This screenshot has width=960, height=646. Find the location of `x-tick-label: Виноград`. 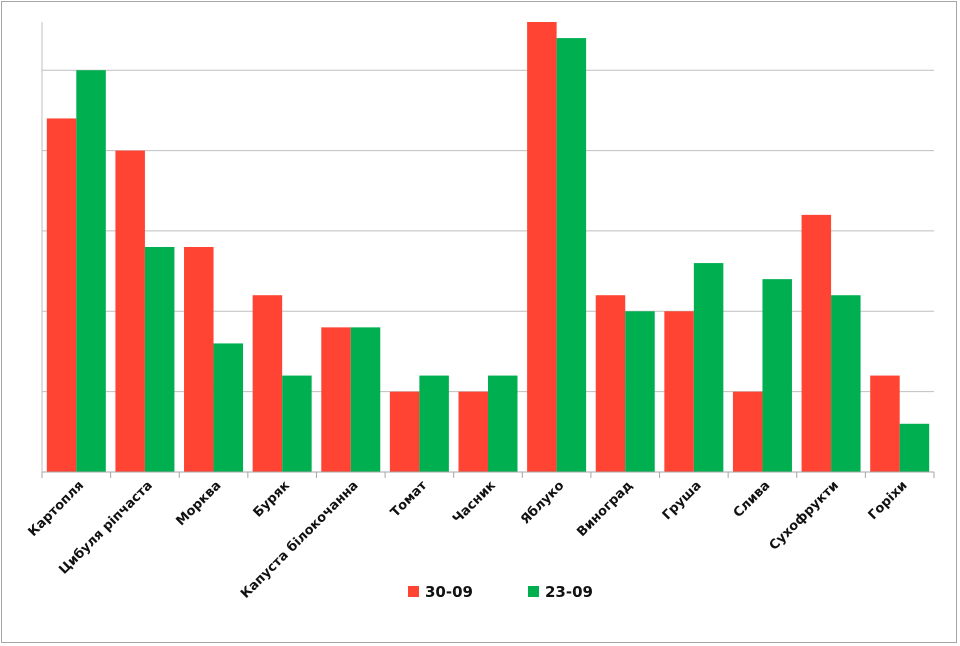

x-tick-label: Виноград is located at coordinates (605, 509).